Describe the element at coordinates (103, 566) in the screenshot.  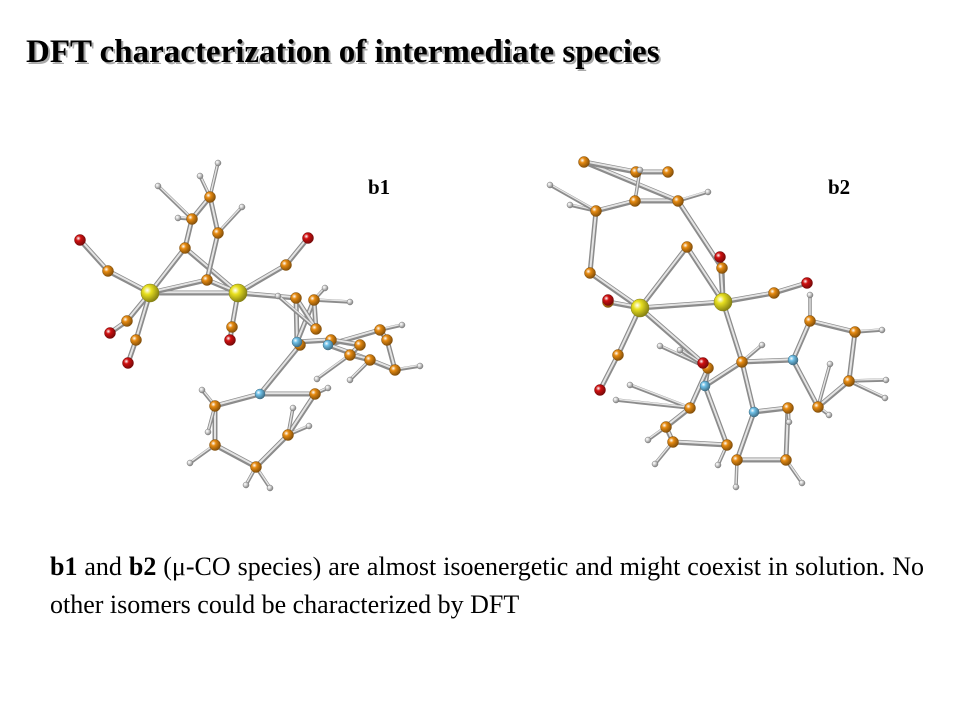
I see `caption-and: and` at that location.